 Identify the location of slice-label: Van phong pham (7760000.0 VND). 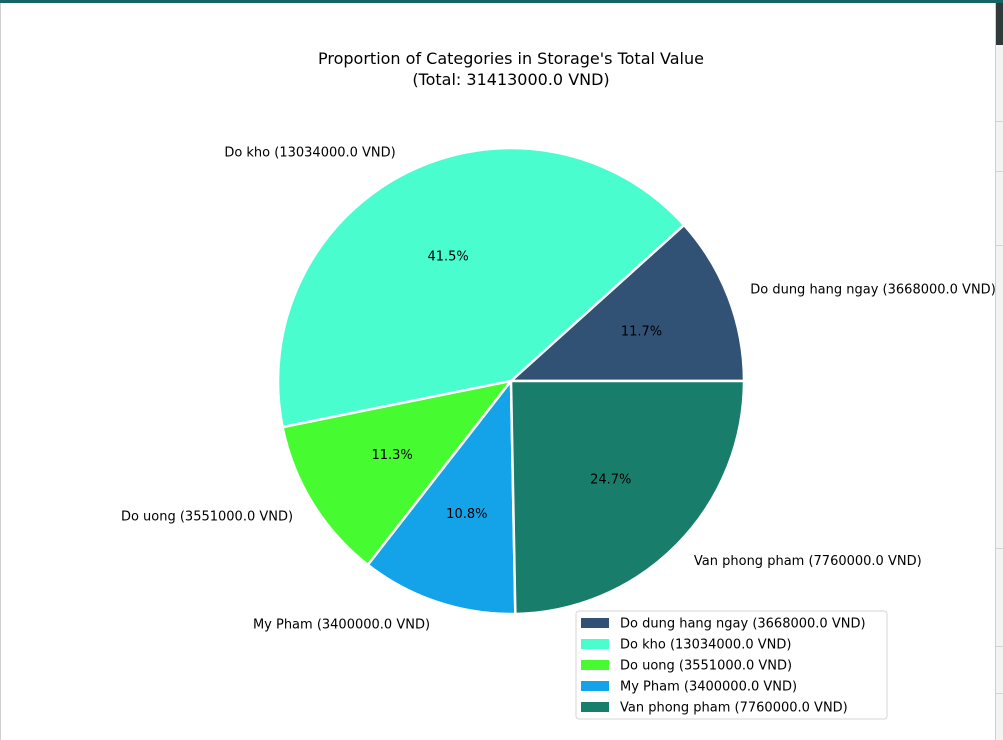
(808, 561).